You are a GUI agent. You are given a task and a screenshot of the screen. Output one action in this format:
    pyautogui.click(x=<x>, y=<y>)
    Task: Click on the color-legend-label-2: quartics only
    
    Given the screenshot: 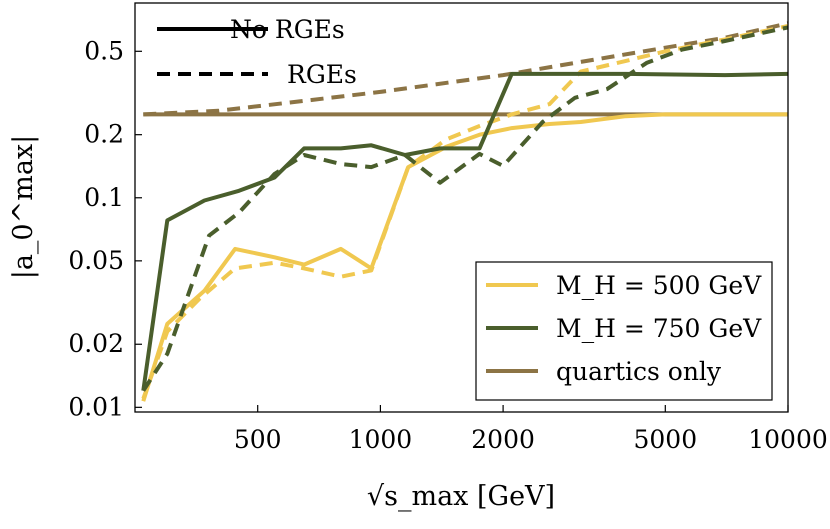 What is the action you would take?
    pyautogui.click(x=639, y=371)
    